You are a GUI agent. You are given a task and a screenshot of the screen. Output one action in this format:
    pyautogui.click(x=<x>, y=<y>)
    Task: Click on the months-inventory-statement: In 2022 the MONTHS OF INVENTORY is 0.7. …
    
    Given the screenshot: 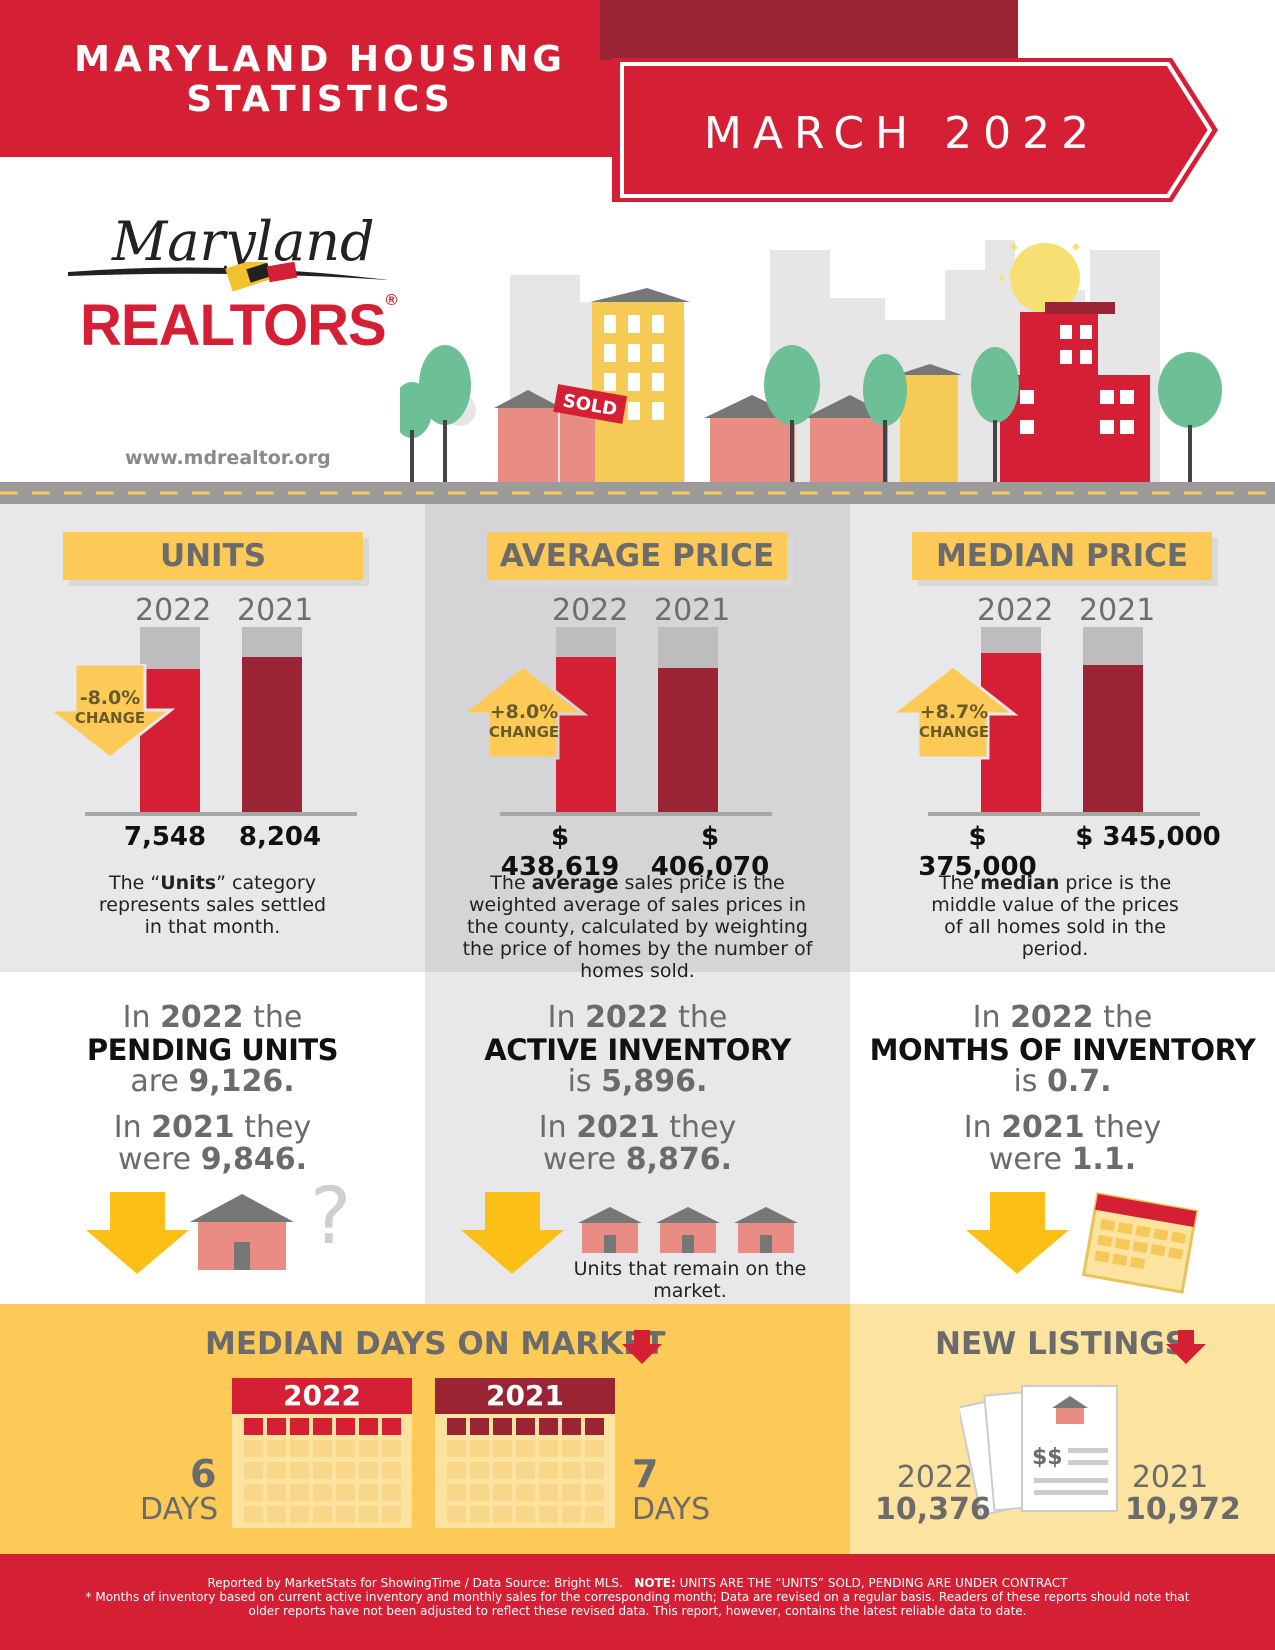 What is the action you would take?
    pyautogui.click(x=1062, y=1089)
    